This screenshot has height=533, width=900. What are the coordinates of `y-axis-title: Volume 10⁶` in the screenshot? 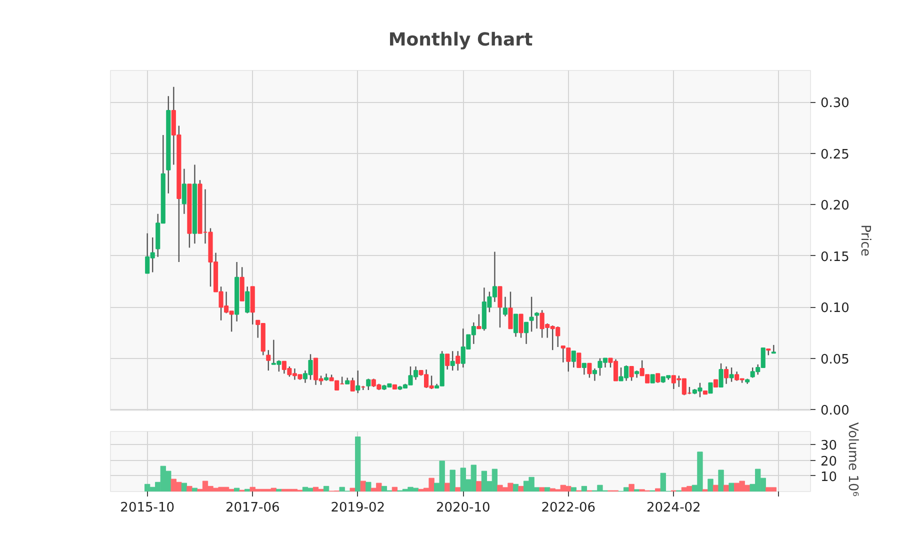 It's located at (852, 459).